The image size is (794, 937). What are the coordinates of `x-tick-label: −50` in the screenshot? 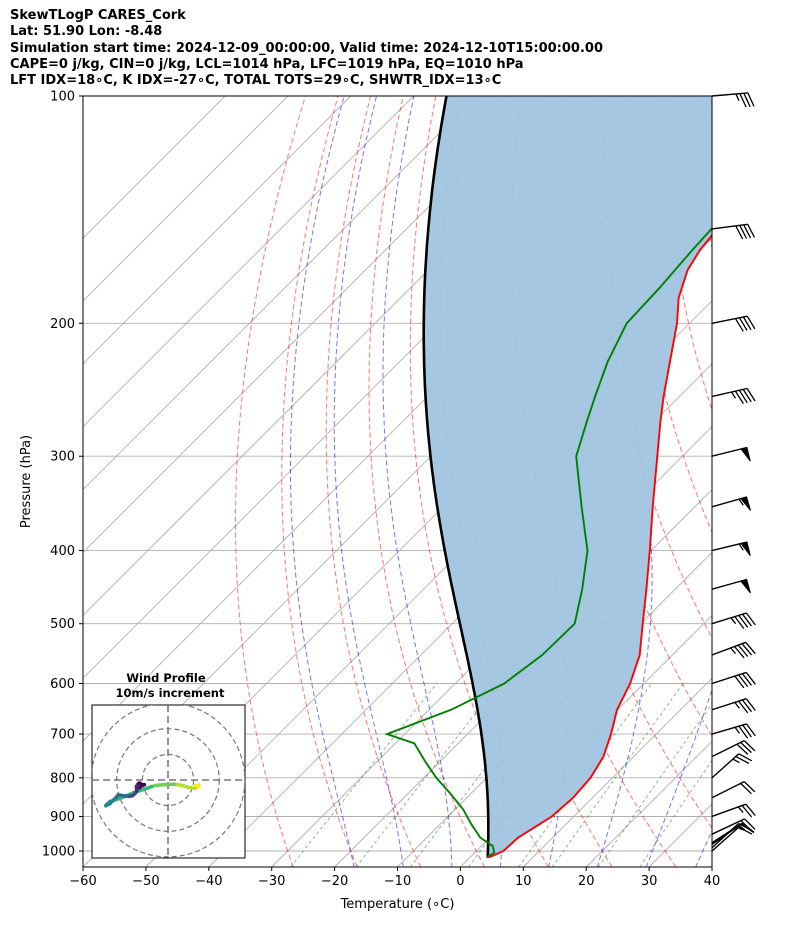 It's located at (145, 881).